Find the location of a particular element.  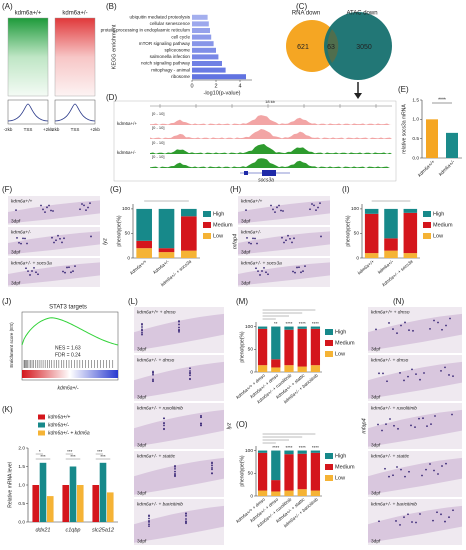

stage-label: 3dpf is located at coordinates (376, 541).